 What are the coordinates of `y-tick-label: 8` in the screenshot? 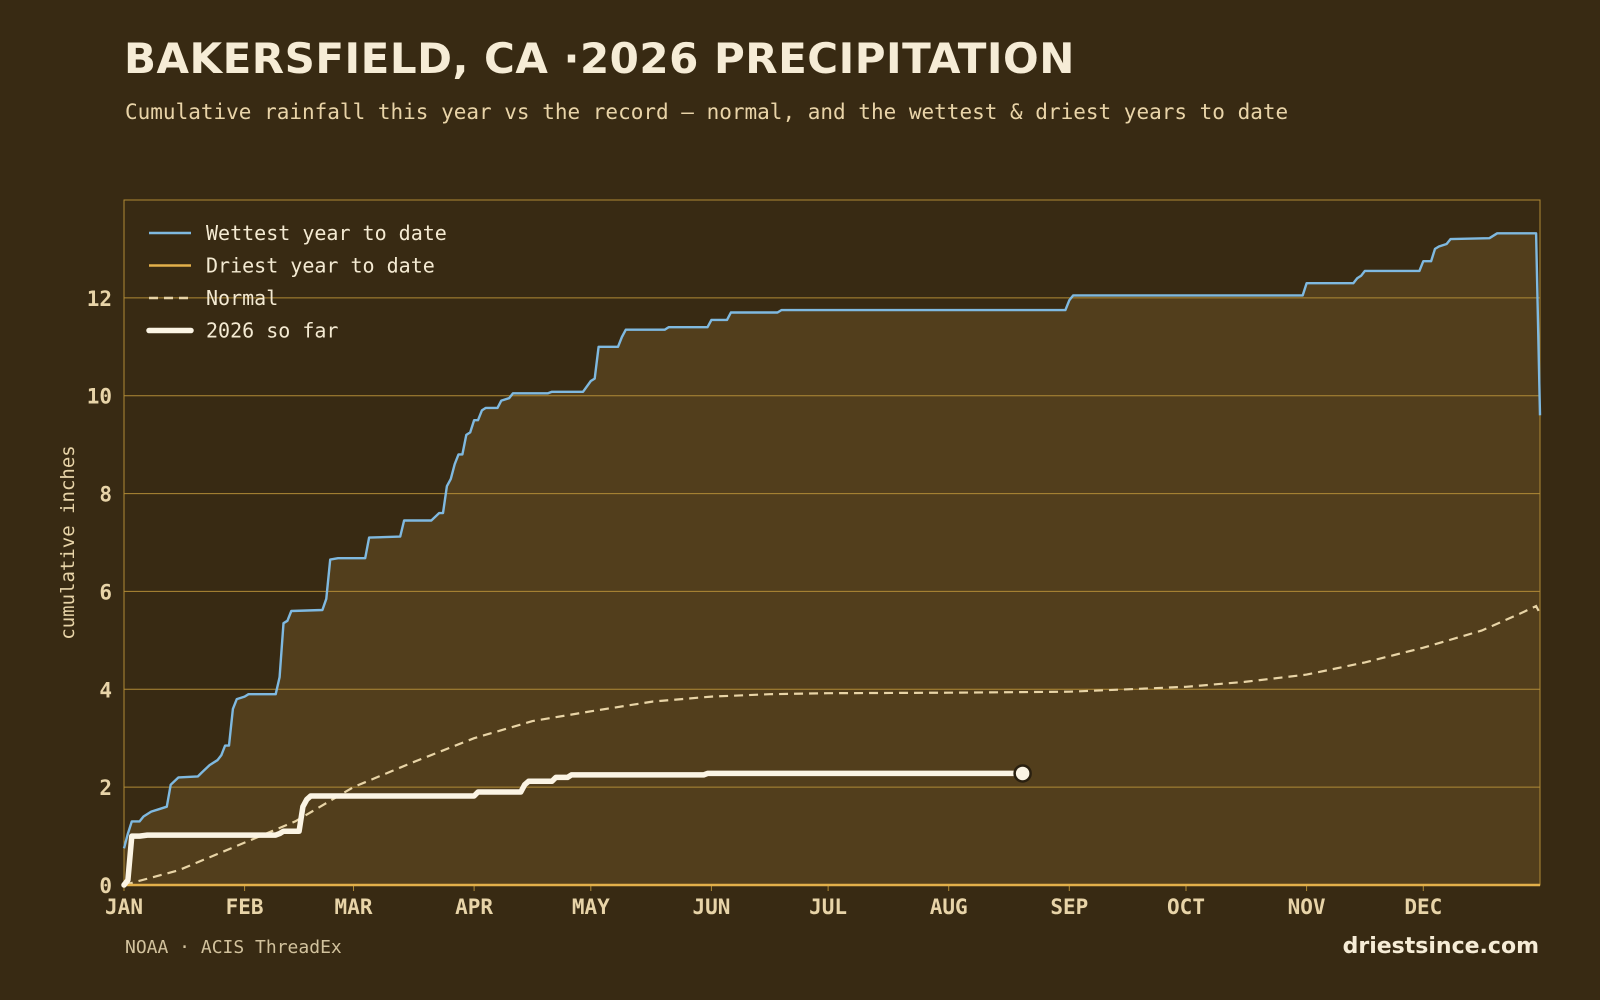 It's located at (105, 495).